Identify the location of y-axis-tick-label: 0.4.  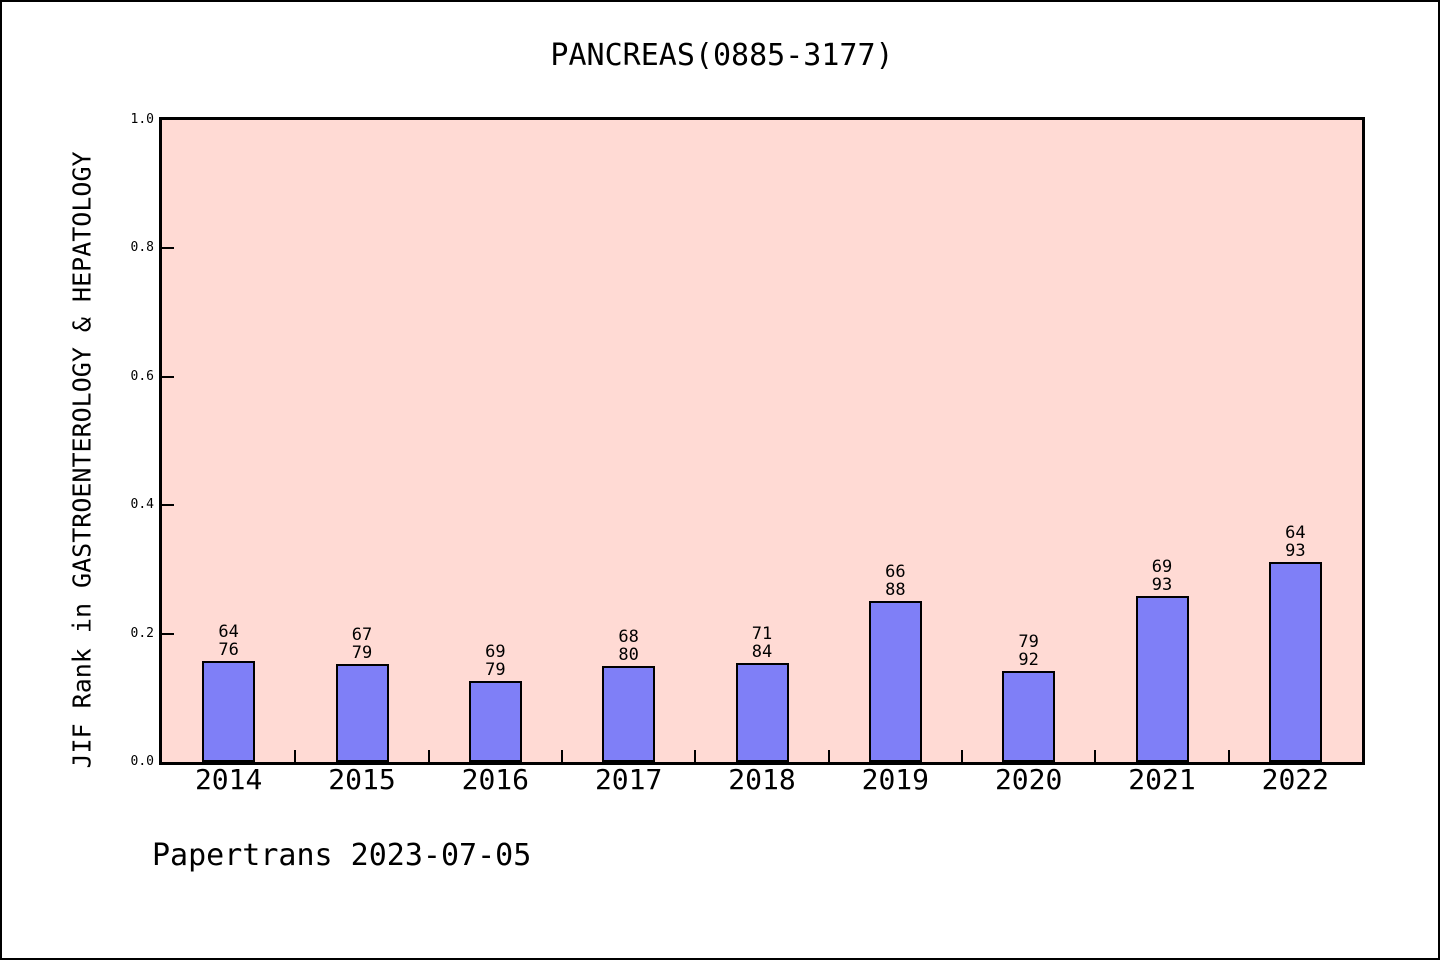
(142, 505).